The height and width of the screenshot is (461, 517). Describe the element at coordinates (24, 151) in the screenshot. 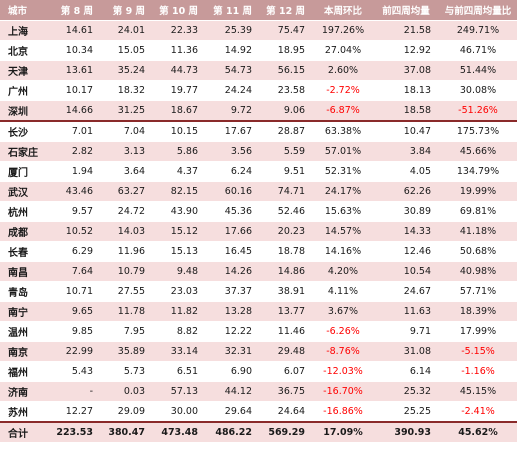

I see `cell-city: 石家庄` at that location.